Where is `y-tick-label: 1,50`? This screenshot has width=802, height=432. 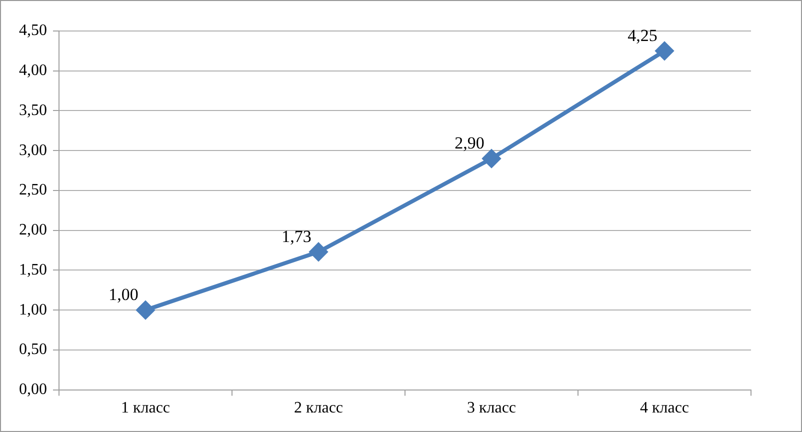
y-tick-label: 1,50 is located at coordinates (33, 269).